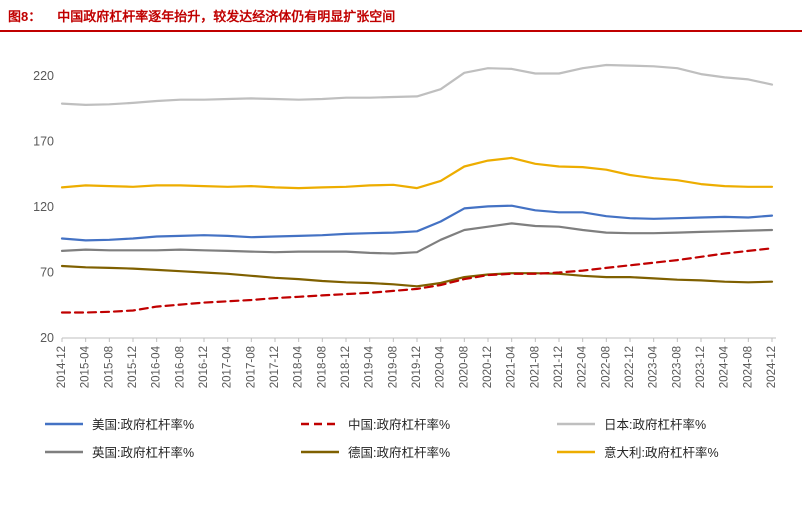 This screenshot has width=802, height=505. Describe the element at coordinates (43, 142) in the screenshot. I see `y-axis-tick-label: 170` at that location.